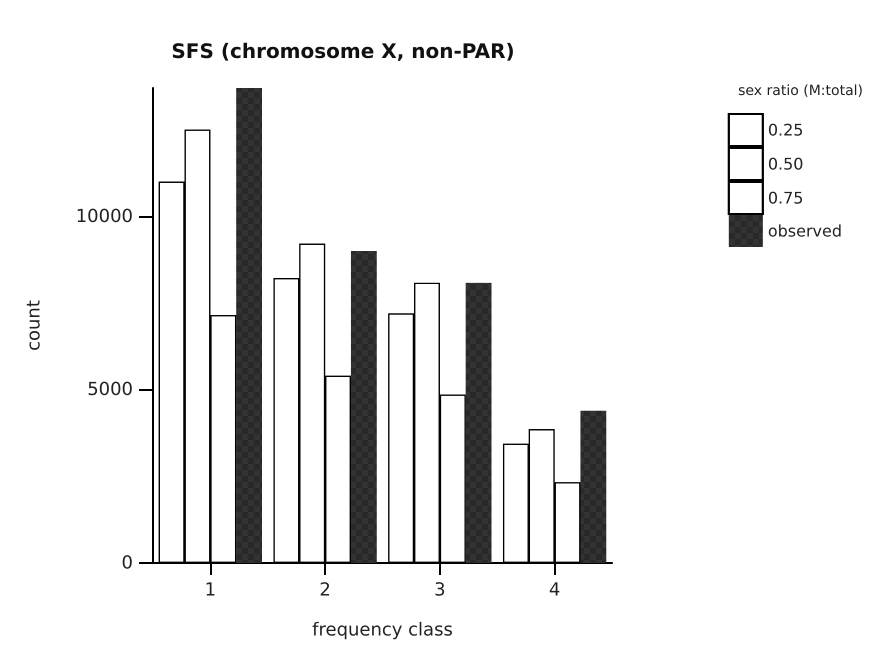 This screenshot has height=661, width=875. Describe the element at coordinates (440, 590) in the screenshot. I see `x-tick-label: 3` at that location.